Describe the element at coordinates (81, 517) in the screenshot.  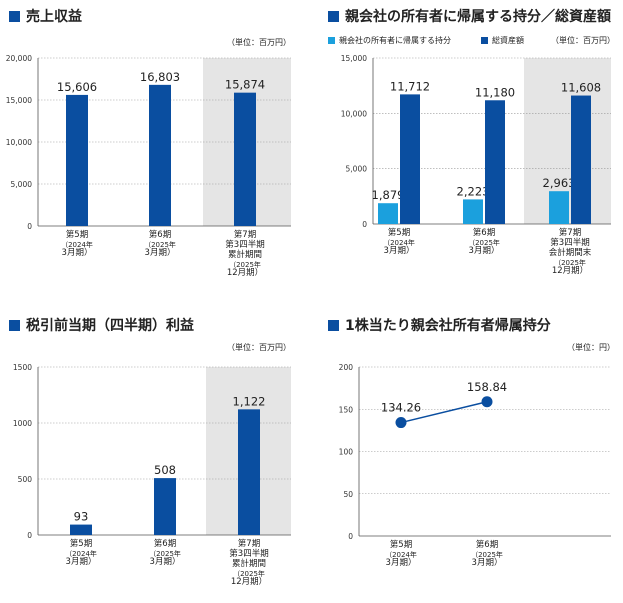
I see `data-label: 93` at that location.